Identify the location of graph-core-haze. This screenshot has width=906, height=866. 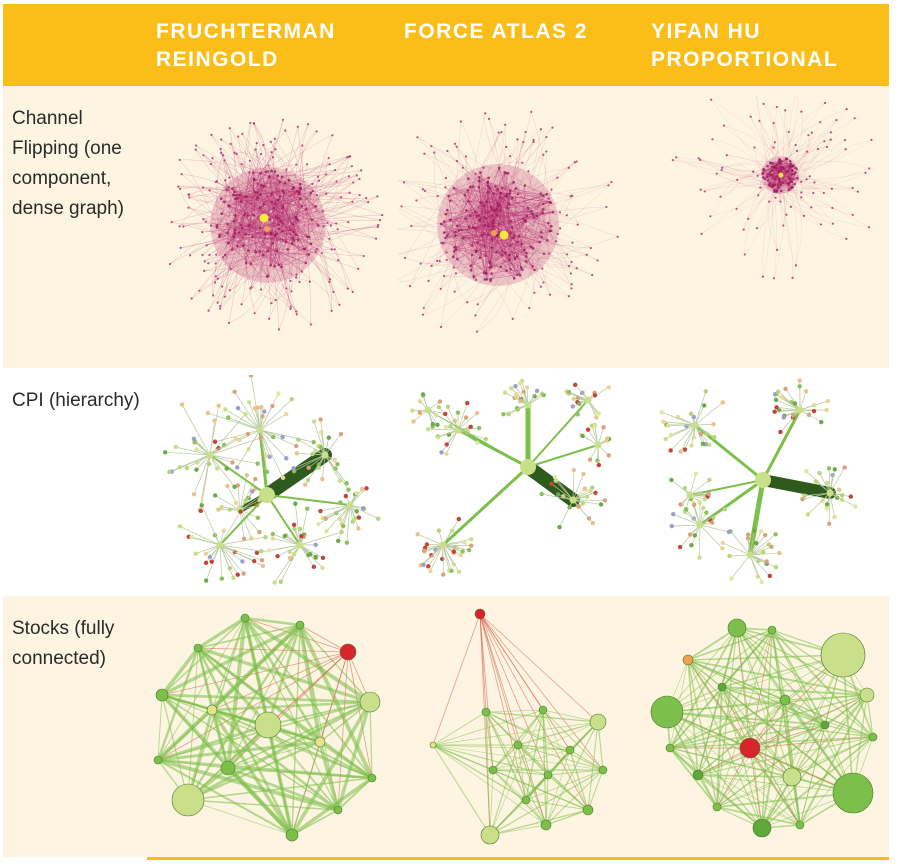
(268, 225).